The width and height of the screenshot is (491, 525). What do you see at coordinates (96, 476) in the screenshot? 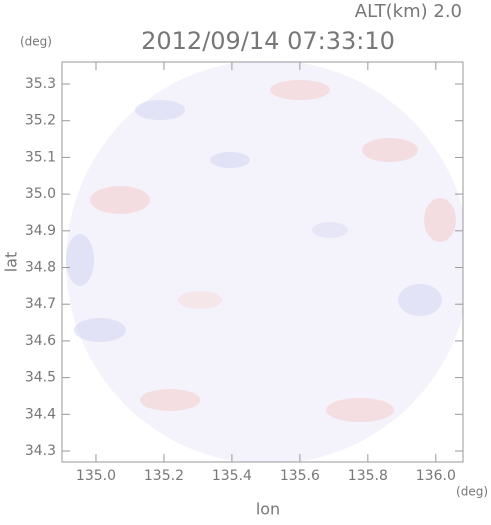
I see `x-tick-label: 135.0` at bounding box center [96, 476].